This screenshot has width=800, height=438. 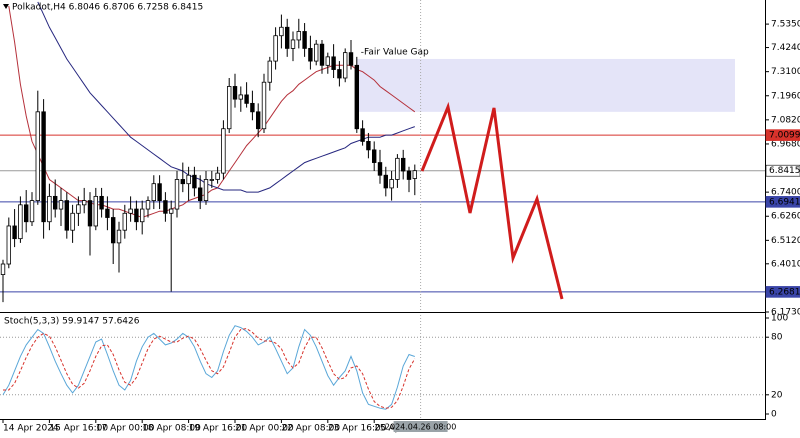 What do you see at coordinates (785, 72) in the screenshot?
I see `y-tick-label: 7.3100` at bounding box center [785, 72].